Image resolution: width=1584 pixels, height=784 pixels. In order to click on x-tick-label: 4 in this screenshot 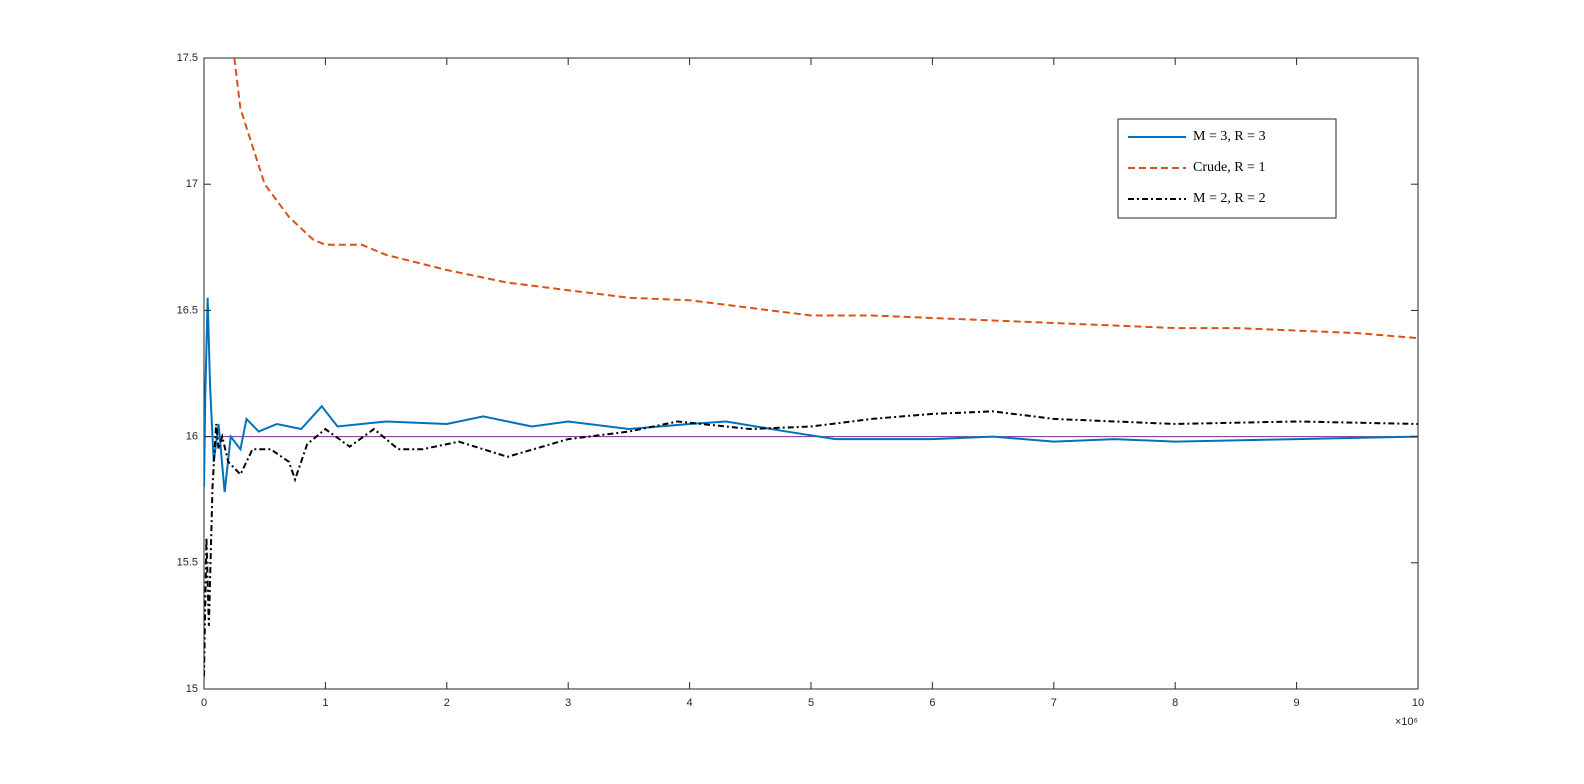, I will do `click(690, 703)`.